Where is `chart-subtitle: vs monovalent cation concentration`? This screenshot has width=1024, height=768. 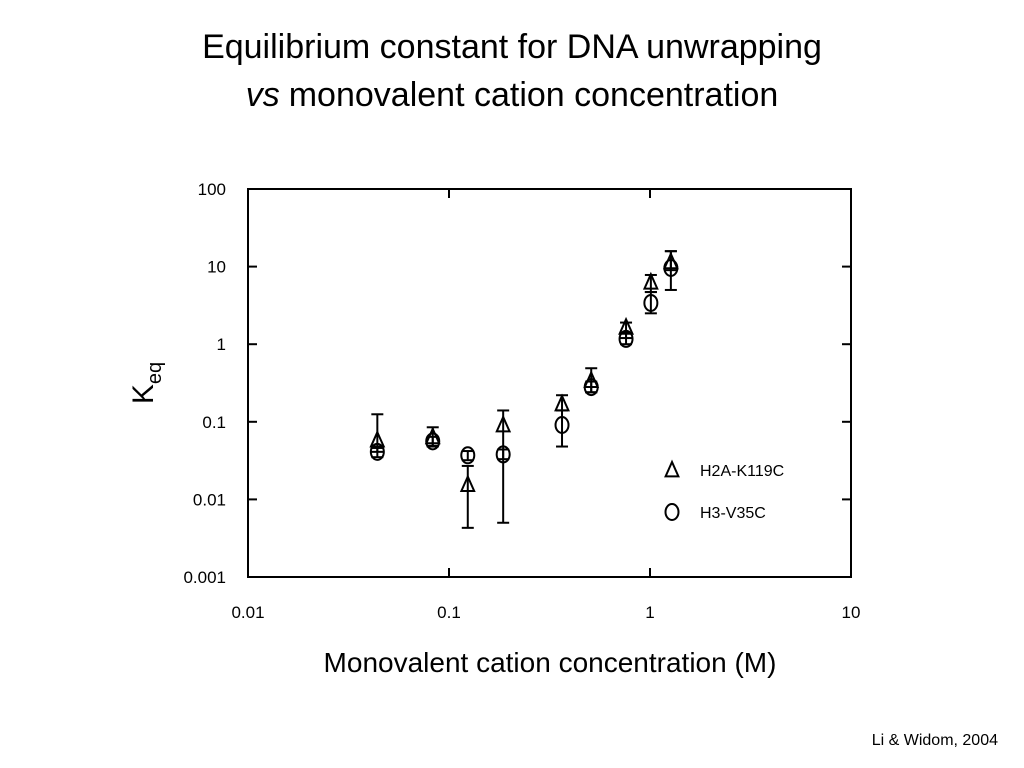 chart-subtitle: vs monovalent cation concentration is located at coordinates (512, 95).